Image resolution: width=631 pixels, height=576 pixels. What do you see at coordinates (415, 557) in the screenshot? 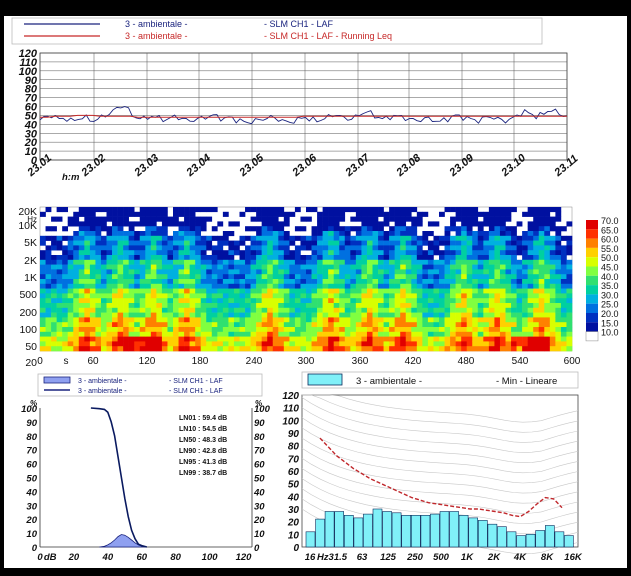
I see `x-tick-label: 250` at bounding box center [415, 557].